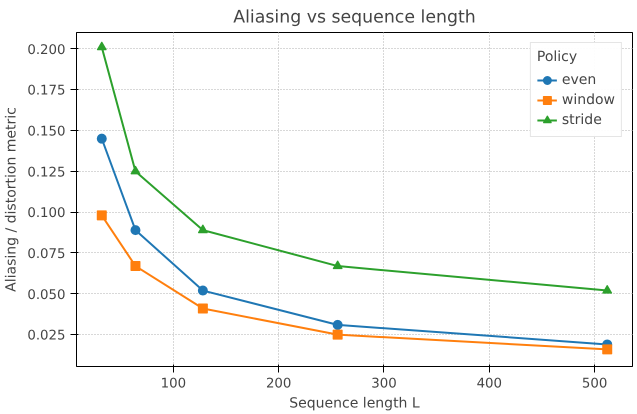  I want to click on legend-label: stride, so click(582, 120).